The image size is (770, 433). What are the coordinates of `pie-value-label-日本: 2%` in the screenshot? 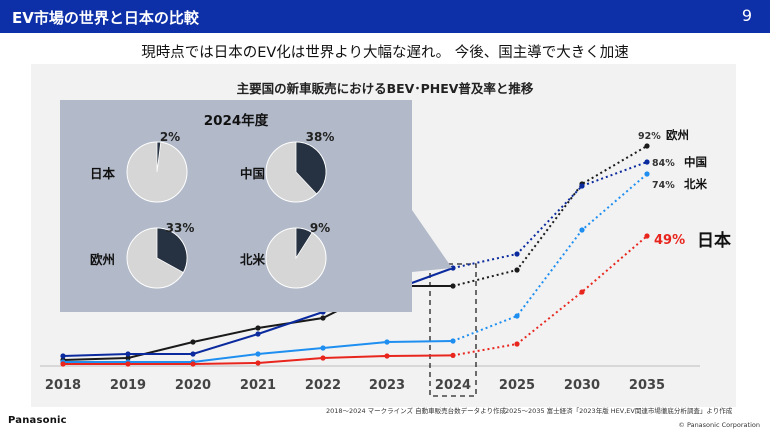 It's located at (170, 137).